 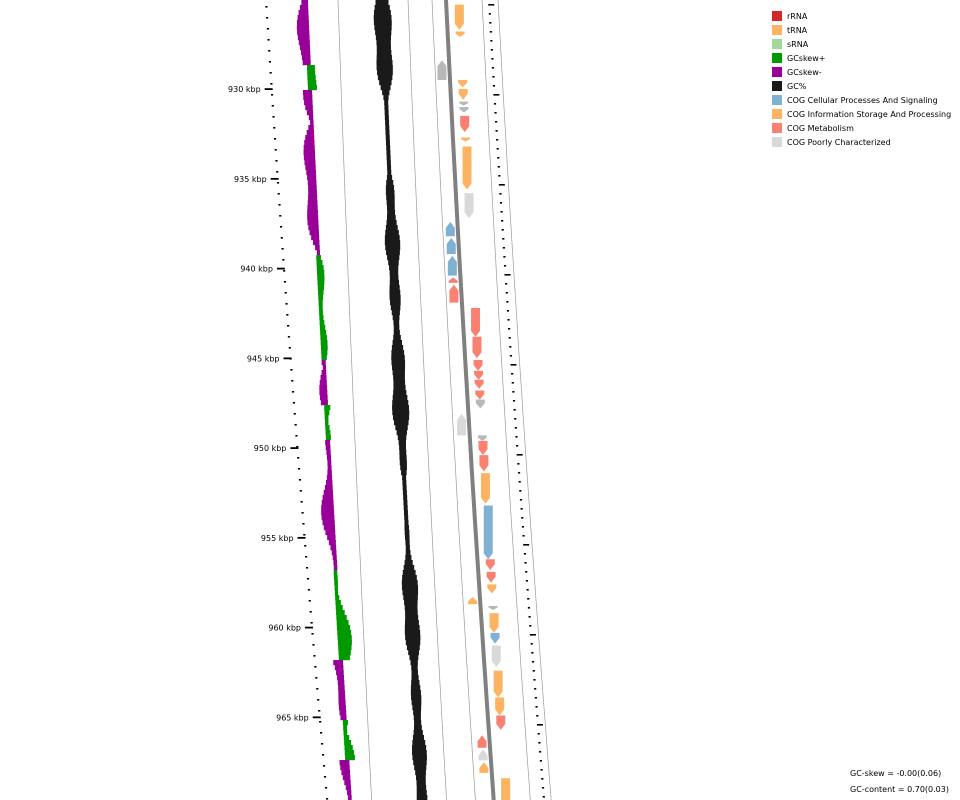 I want to click on scale-label: 935 kbp, so click(x=250, y=179).